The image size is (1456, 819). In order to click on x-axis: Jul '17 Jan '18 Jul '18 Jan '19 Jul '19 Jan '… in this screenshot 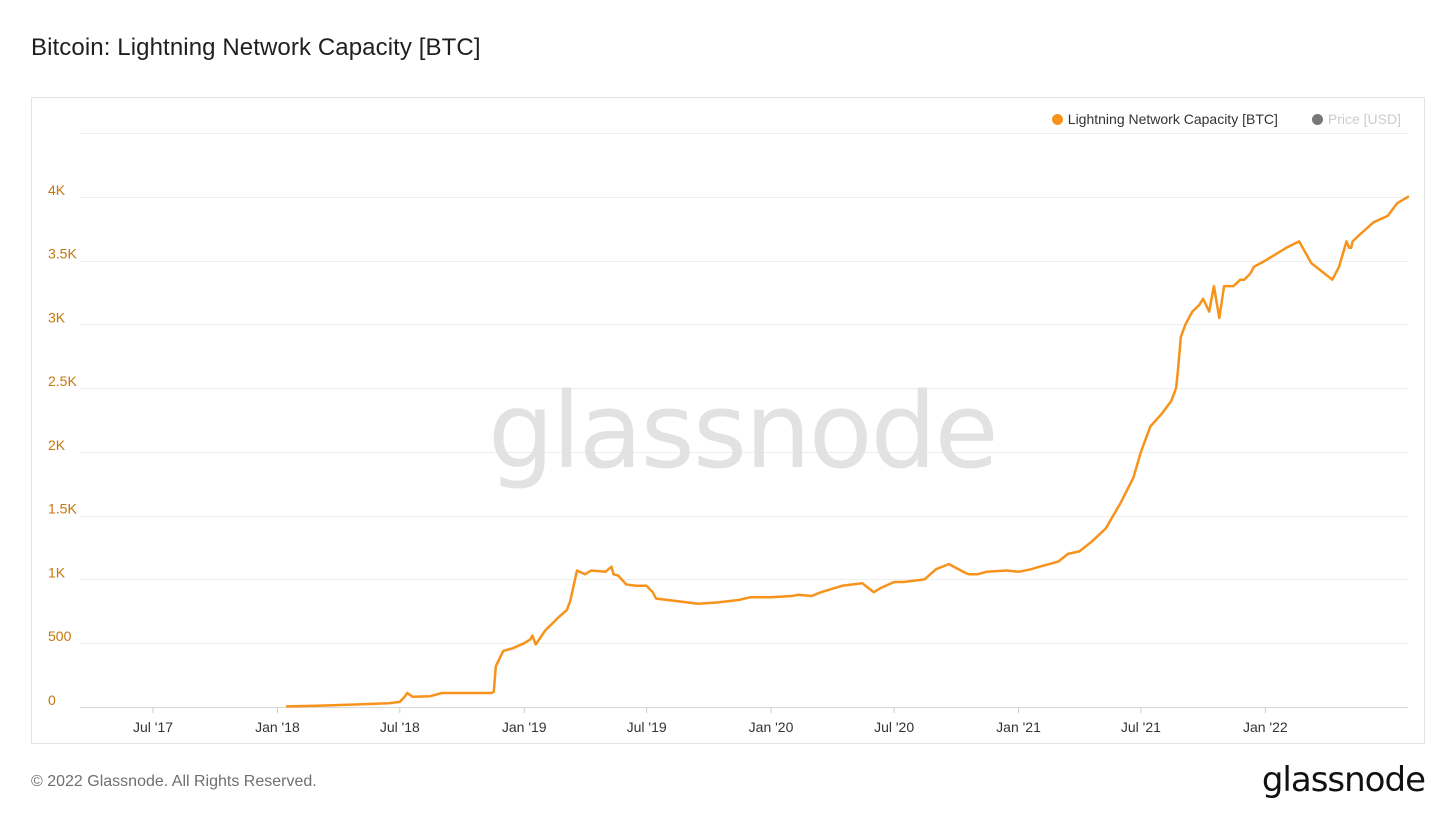, I will do `click(710, 721)`.